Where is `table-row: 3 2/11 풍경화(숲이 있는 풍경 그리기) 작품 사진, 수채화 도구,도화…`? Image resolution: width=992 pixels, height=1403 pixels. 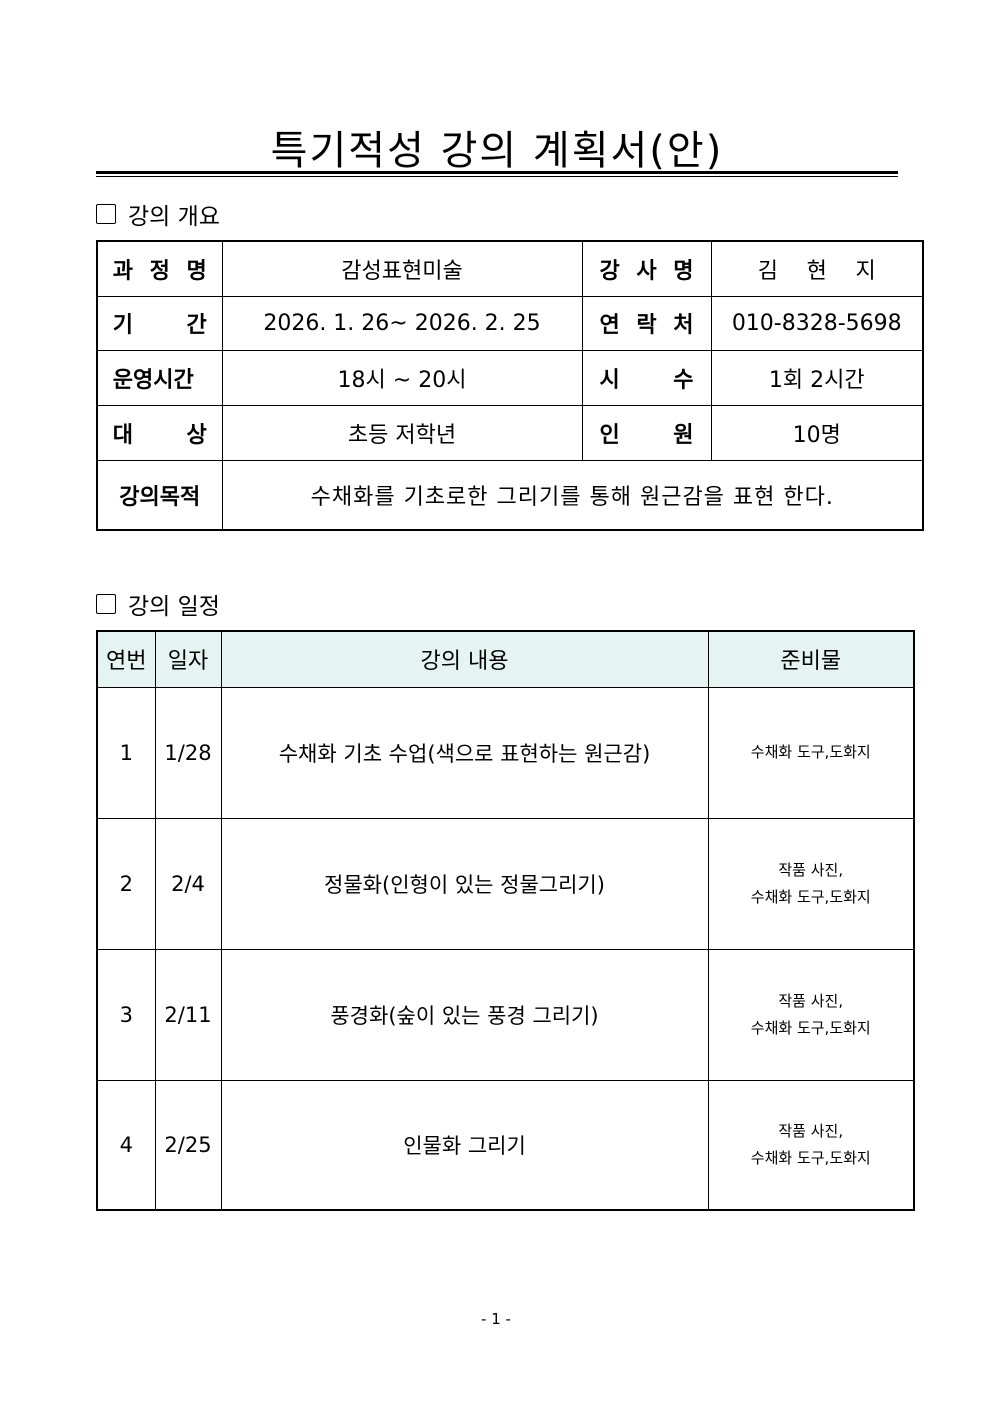
table-row: 3 2/11 풍경화(숲이 있는 풍경 그리기) 작품 사진, 수채화 도구,도화… is located at coordinates (505, 1014).